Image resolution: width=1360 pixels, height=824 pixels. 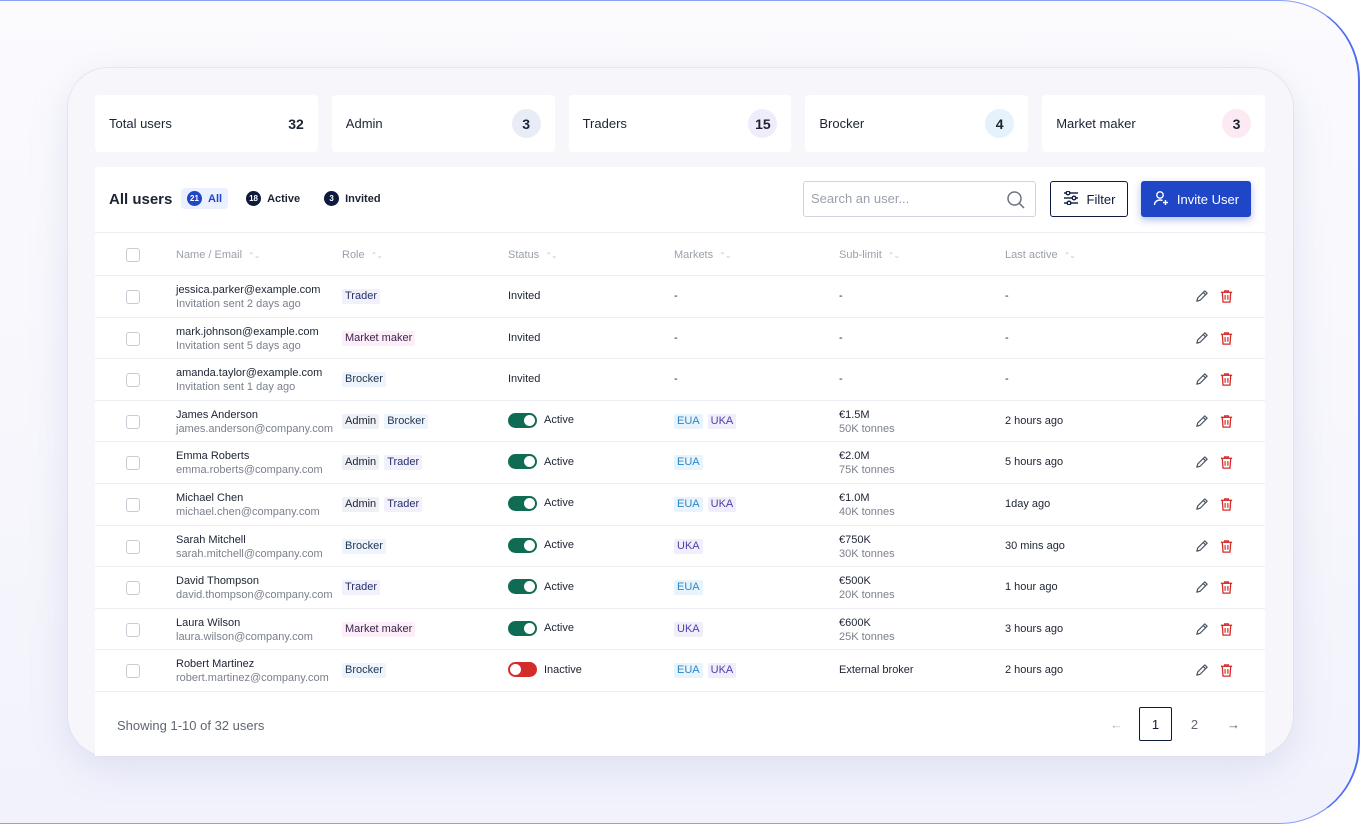 I want to click on column-header-status: Status ⌃⌄, so click(x=533, y=255).